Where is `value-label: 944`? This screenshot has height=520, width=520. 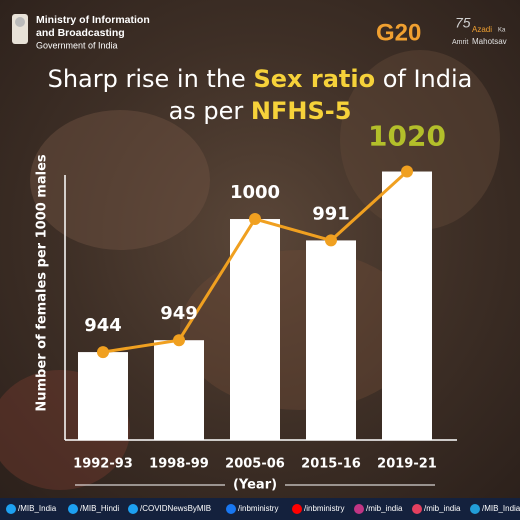 value-label: 944 is located at coordinates (103, 325).